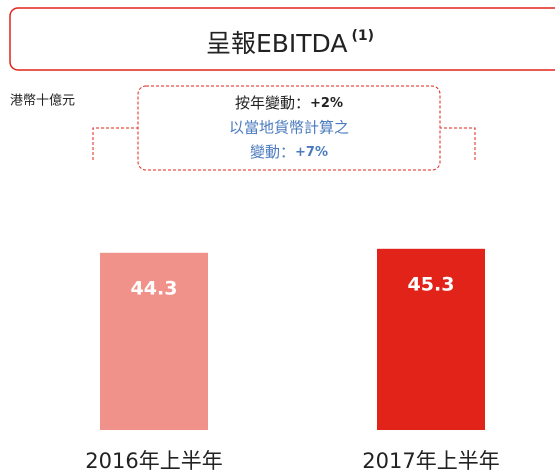  What do you see at coordinates (272, 152) in the screenshot?
I see `annotation-text: 變動：` at bounding box center [272, 152].